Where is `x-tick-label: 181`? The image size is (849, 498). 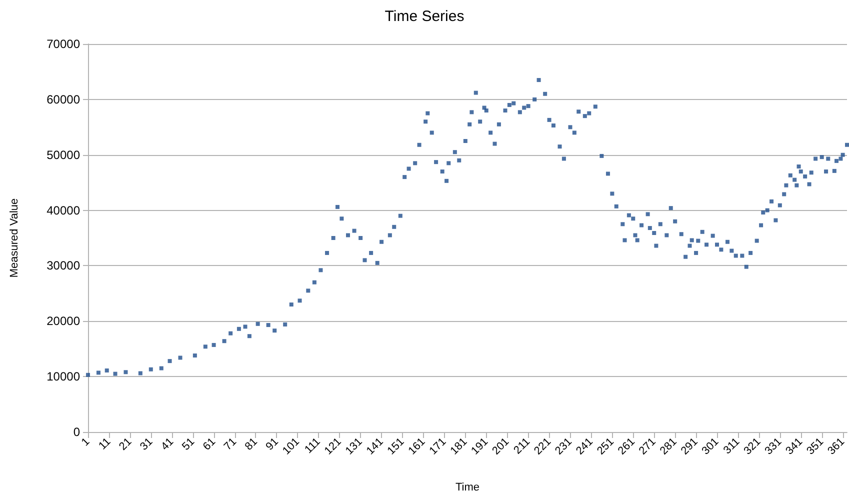 x-tick-label: 181 is located at coordinates (459, 447).